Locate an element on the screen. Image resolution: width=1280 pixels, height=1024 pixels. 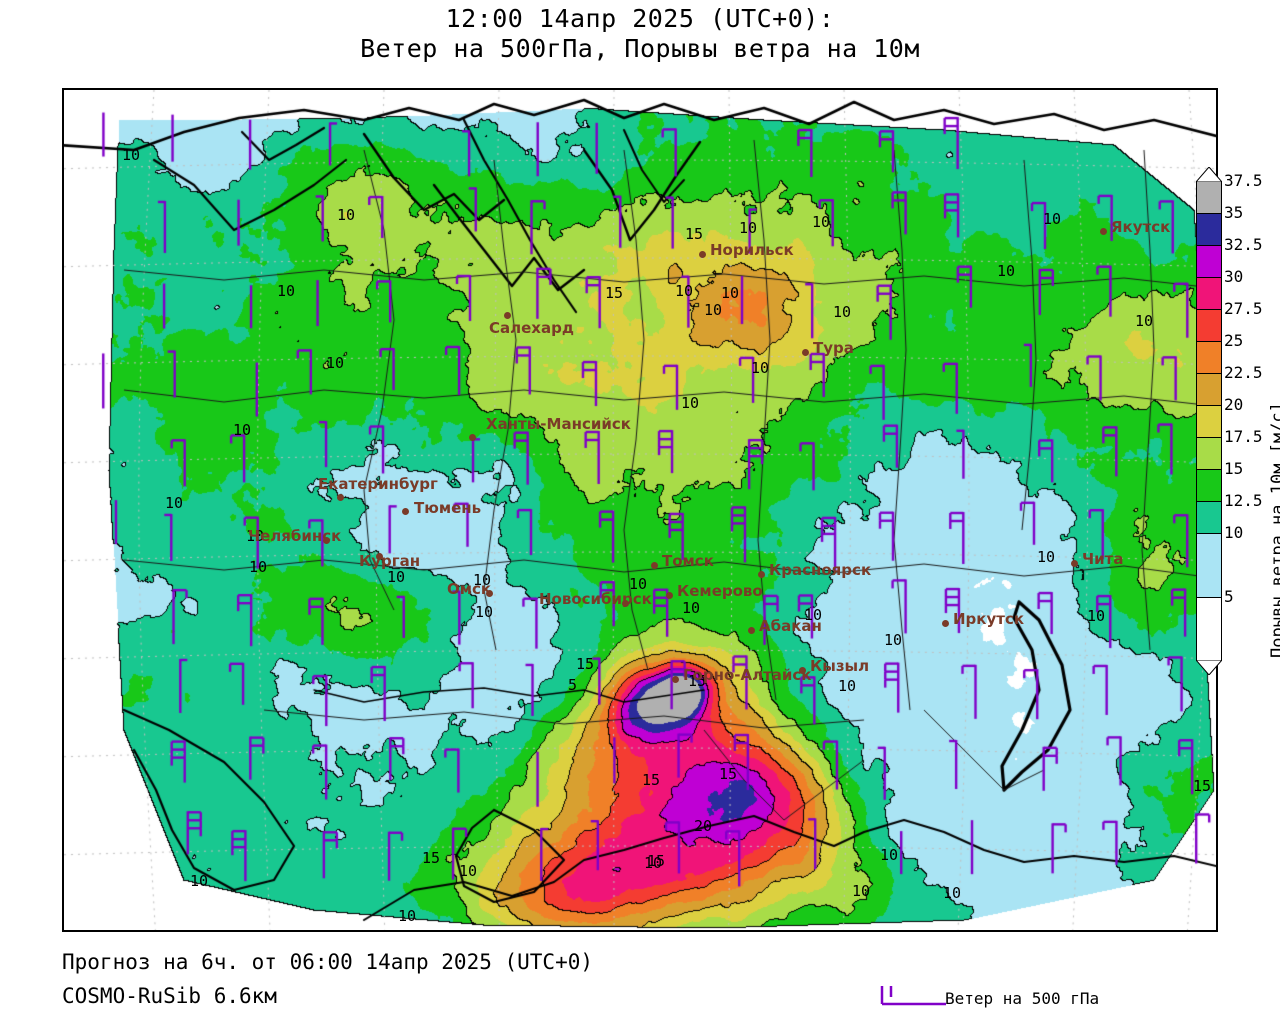
city-label: Кызыл is located at coordinates (840, 666).